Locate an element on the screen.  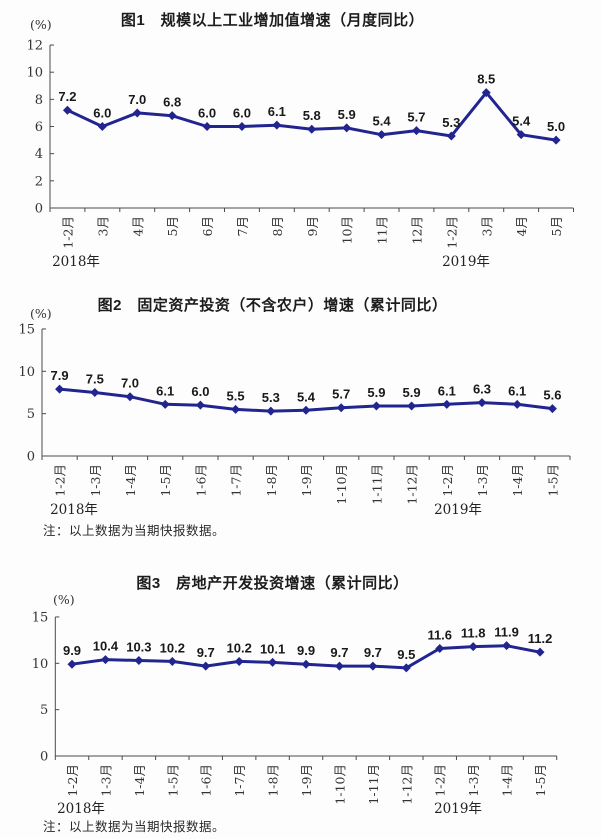
data-point-value-label: 6.0 is located at coordinates (200, 391).